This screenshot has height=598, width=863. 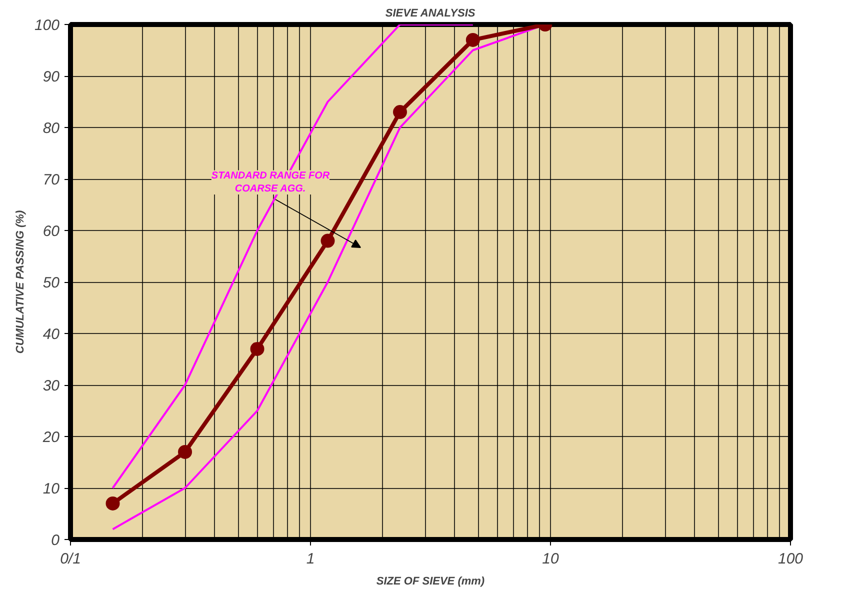 What do you see at coordinates (51, 283) in the screenshot?
I see `y-tick-label: 50` at bounding box center [51, 283].